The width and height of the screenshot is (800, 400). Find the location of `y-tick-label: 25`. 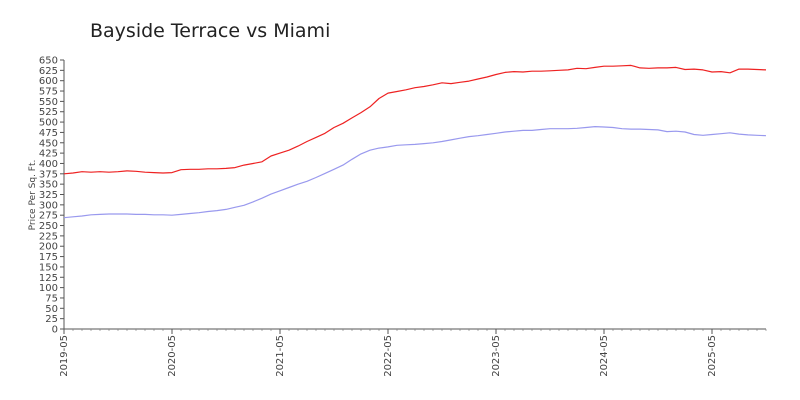

y-tick-label: 25 is located at coordinates (51, 319).